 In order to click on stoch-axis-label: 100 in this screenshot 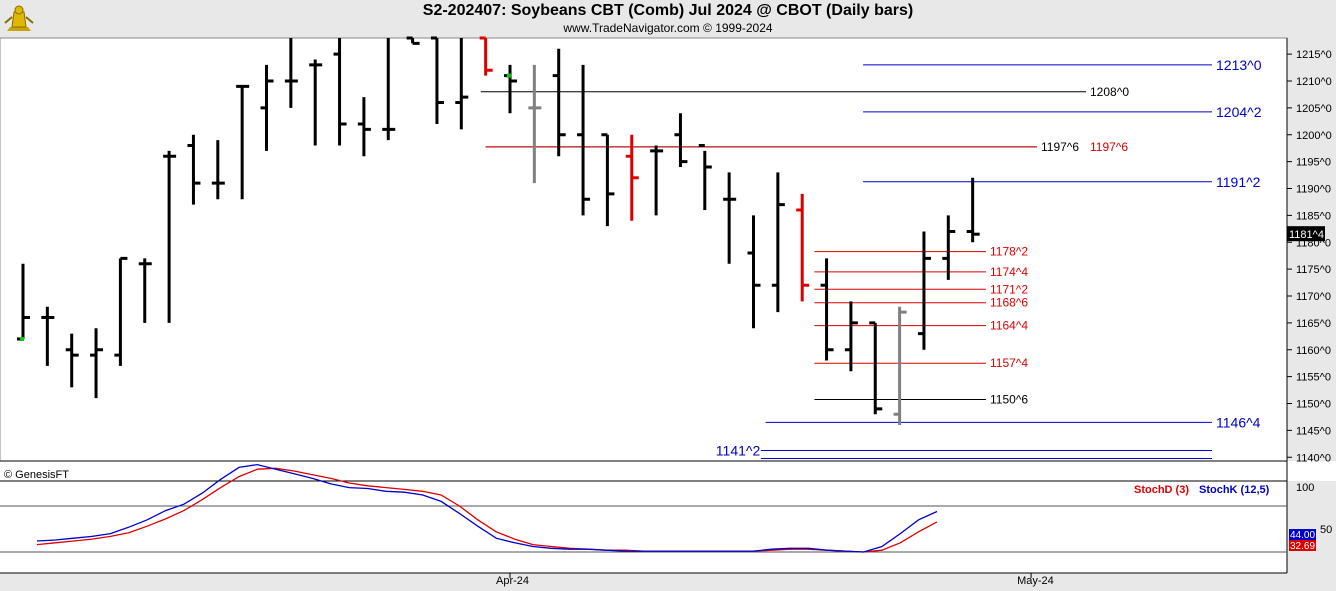, I will do `click(1305, 488)`.